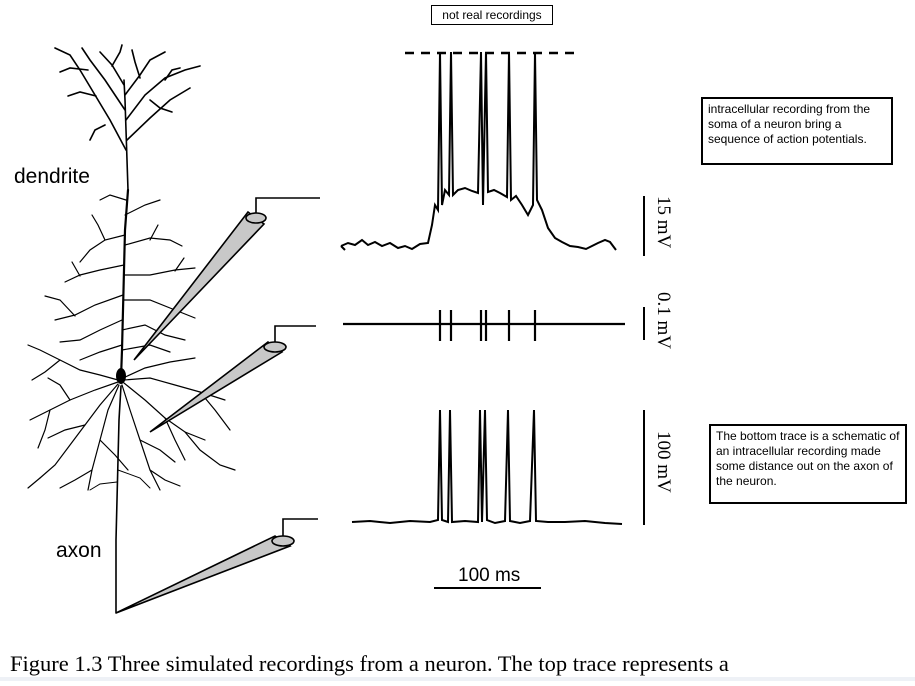 The image size is (915, 686). I want to click on header-label: not real recordings, so click(492, 15).